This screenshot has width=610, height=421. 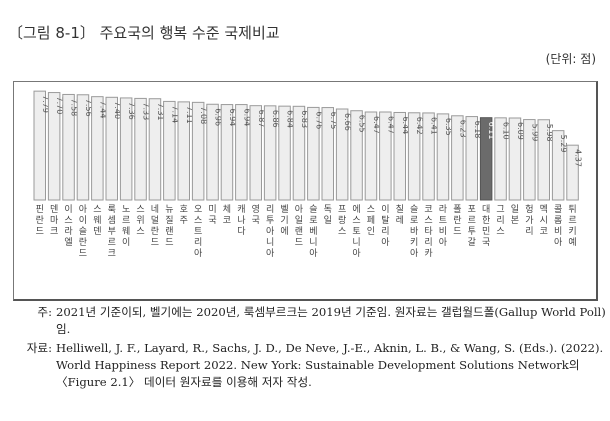 What do you see at coordinates (275, 119) in the screenshot?
I see `data-label: 6.86` at bounding box center [275, 119].